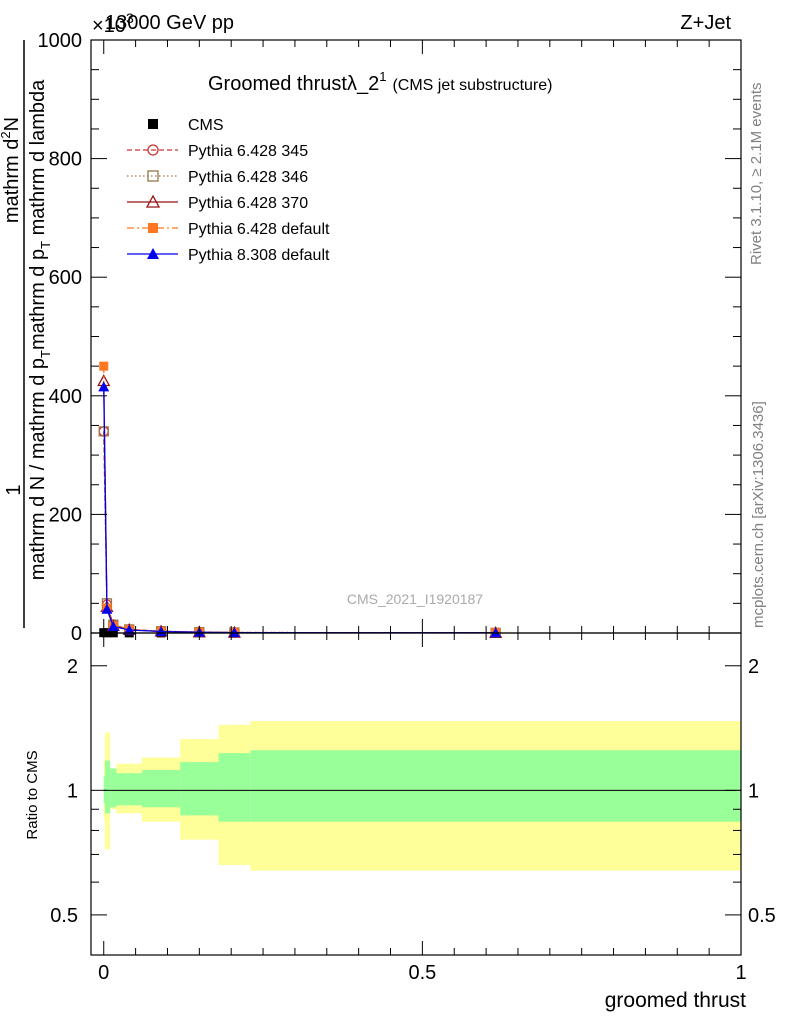 Image resolution: width=786 pixels, height=1024 pixels. What do you see at coordinates (248, 177) in the screenshot?
I see `legend-label: Pythia 6.428 346` at bounding box center [248, 177].